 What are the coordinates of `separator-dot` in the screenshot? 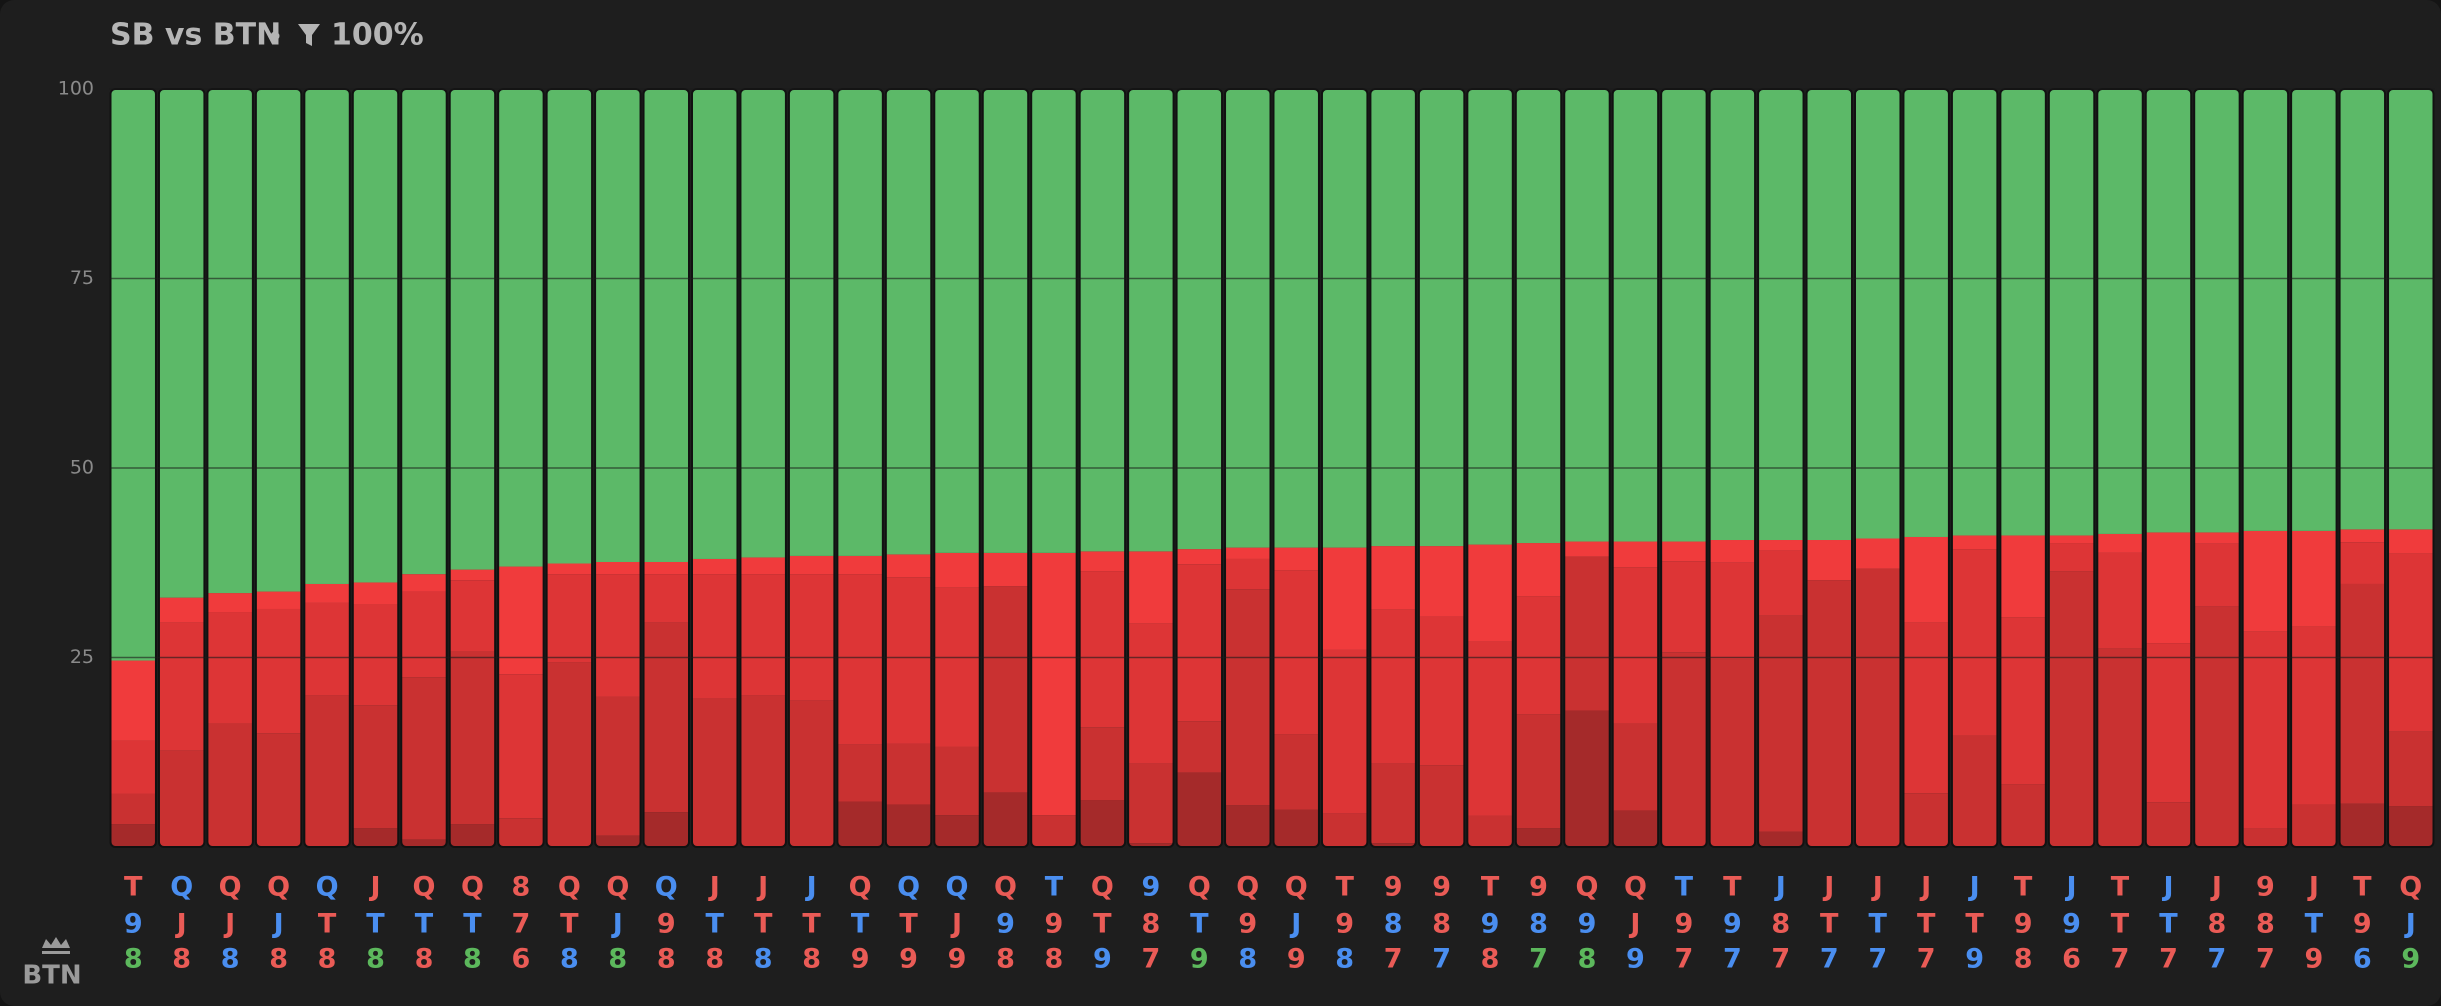 It's located at (275, 36).